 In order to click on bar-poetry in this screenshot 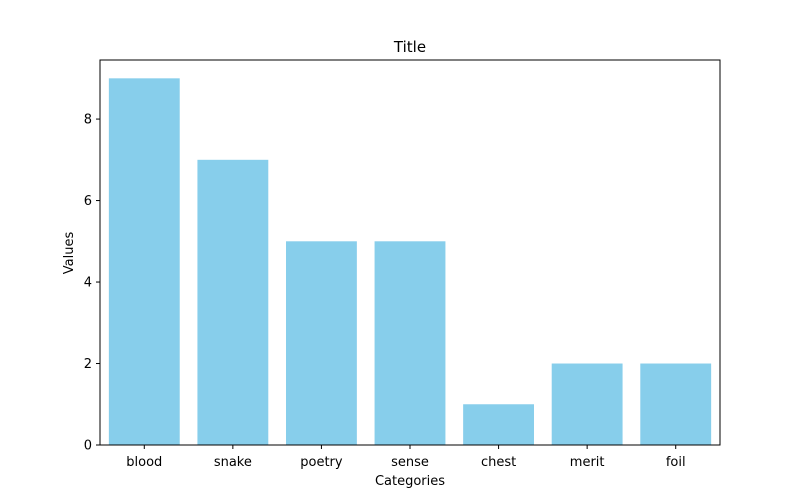, I will do `click(321, 343)`.